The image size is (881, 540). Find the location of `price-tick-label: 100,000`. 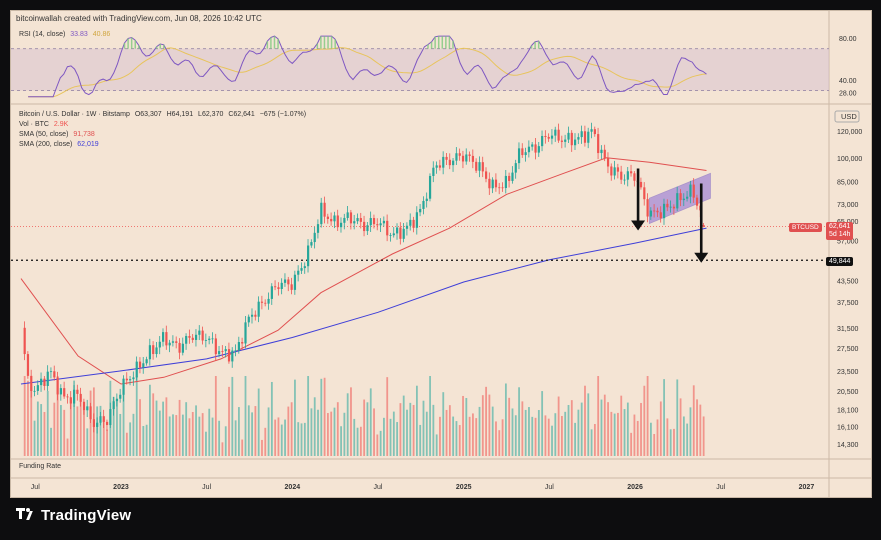

price-tick-label: 100,000 is located at coordinates (849, 159).